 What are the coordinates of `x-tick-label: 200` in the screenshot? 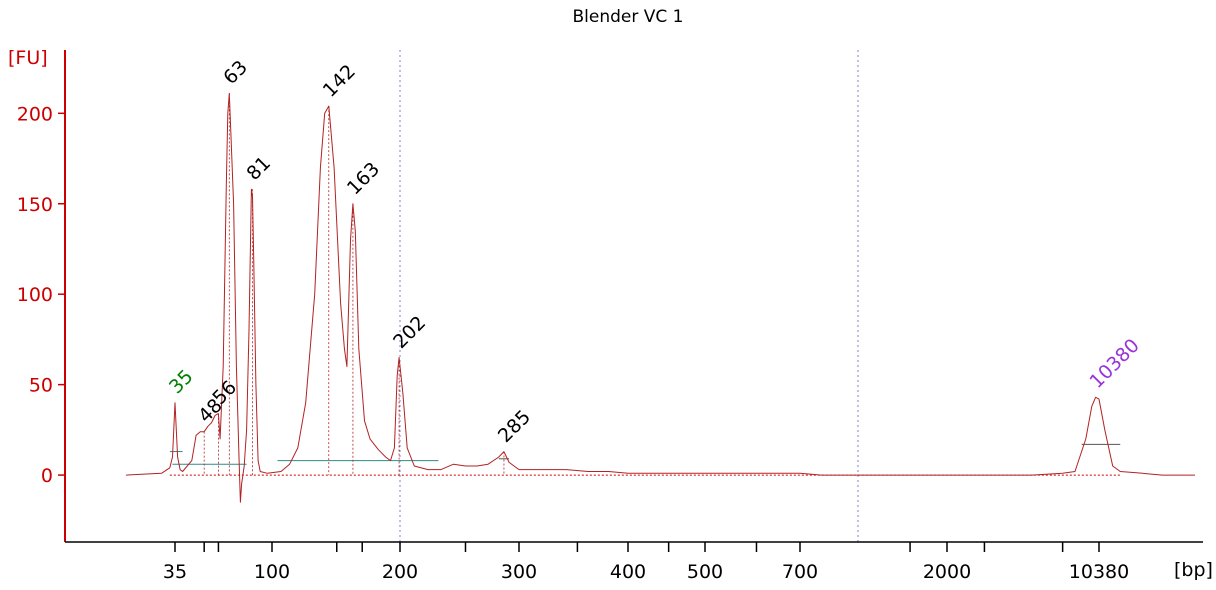 It's located at (400, 572).